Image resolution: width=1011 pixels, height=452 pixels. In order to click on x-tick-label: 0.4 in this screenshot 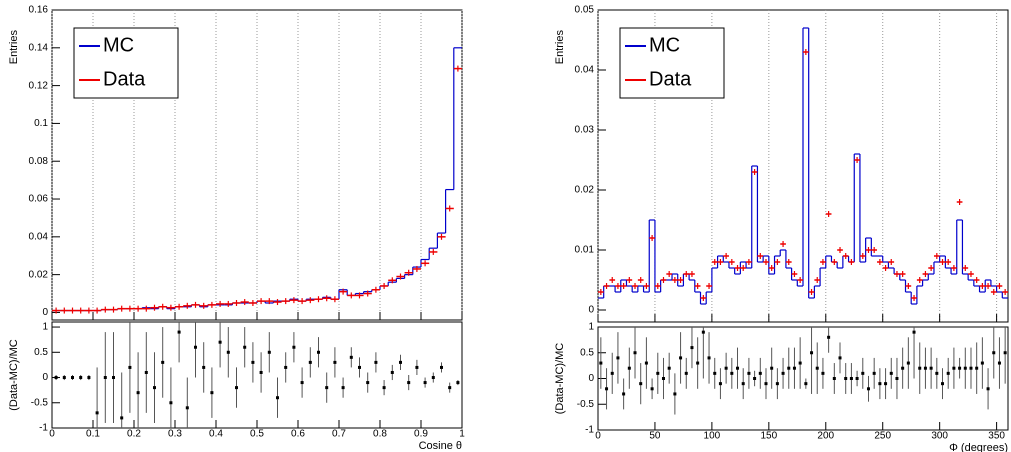, I will do `click(216, 434)`.